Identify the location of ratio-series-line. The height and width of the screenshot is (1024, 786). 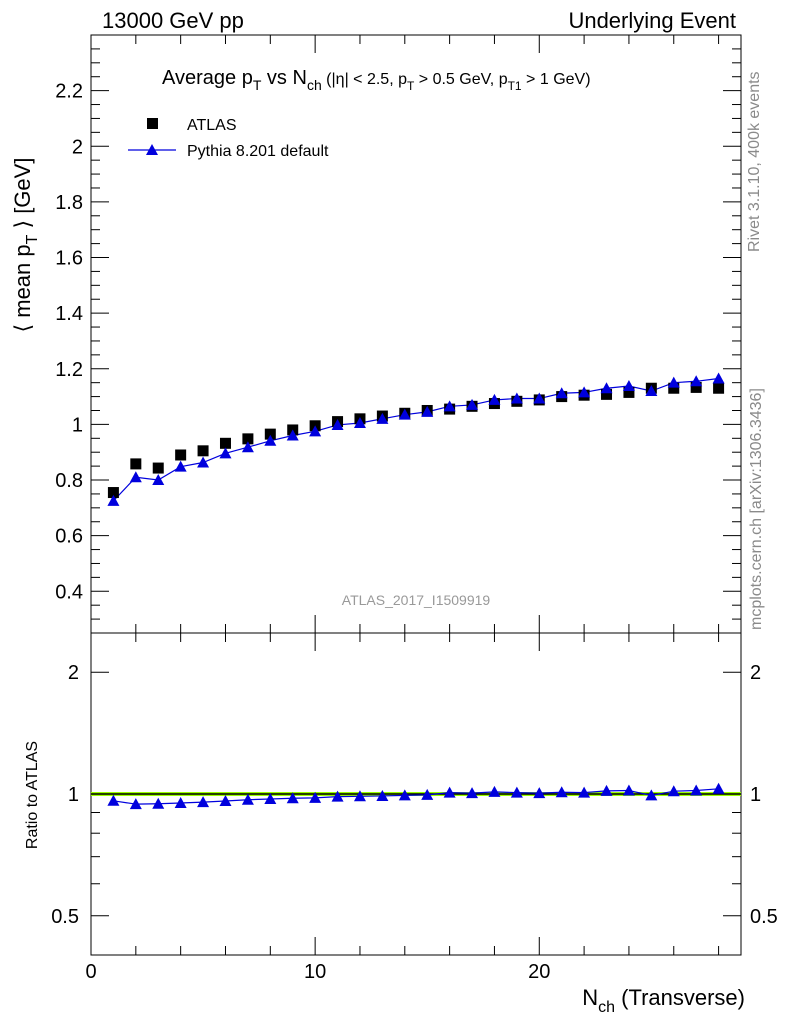
(416, 796).